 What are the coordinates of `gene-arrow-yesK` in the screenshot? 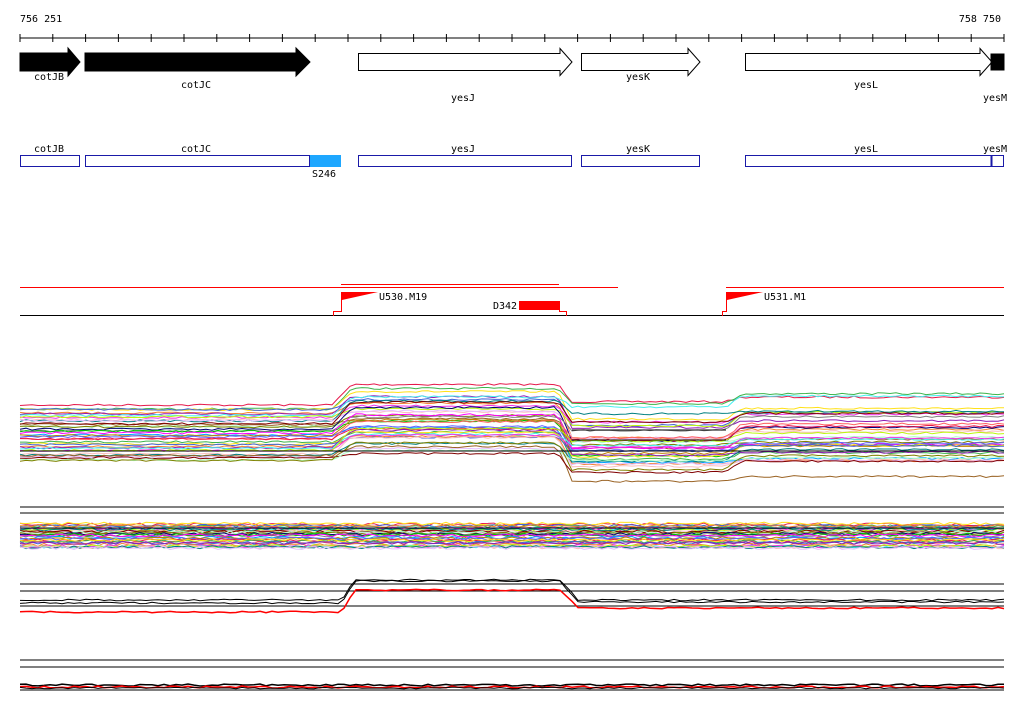 It's located at (641, 62).